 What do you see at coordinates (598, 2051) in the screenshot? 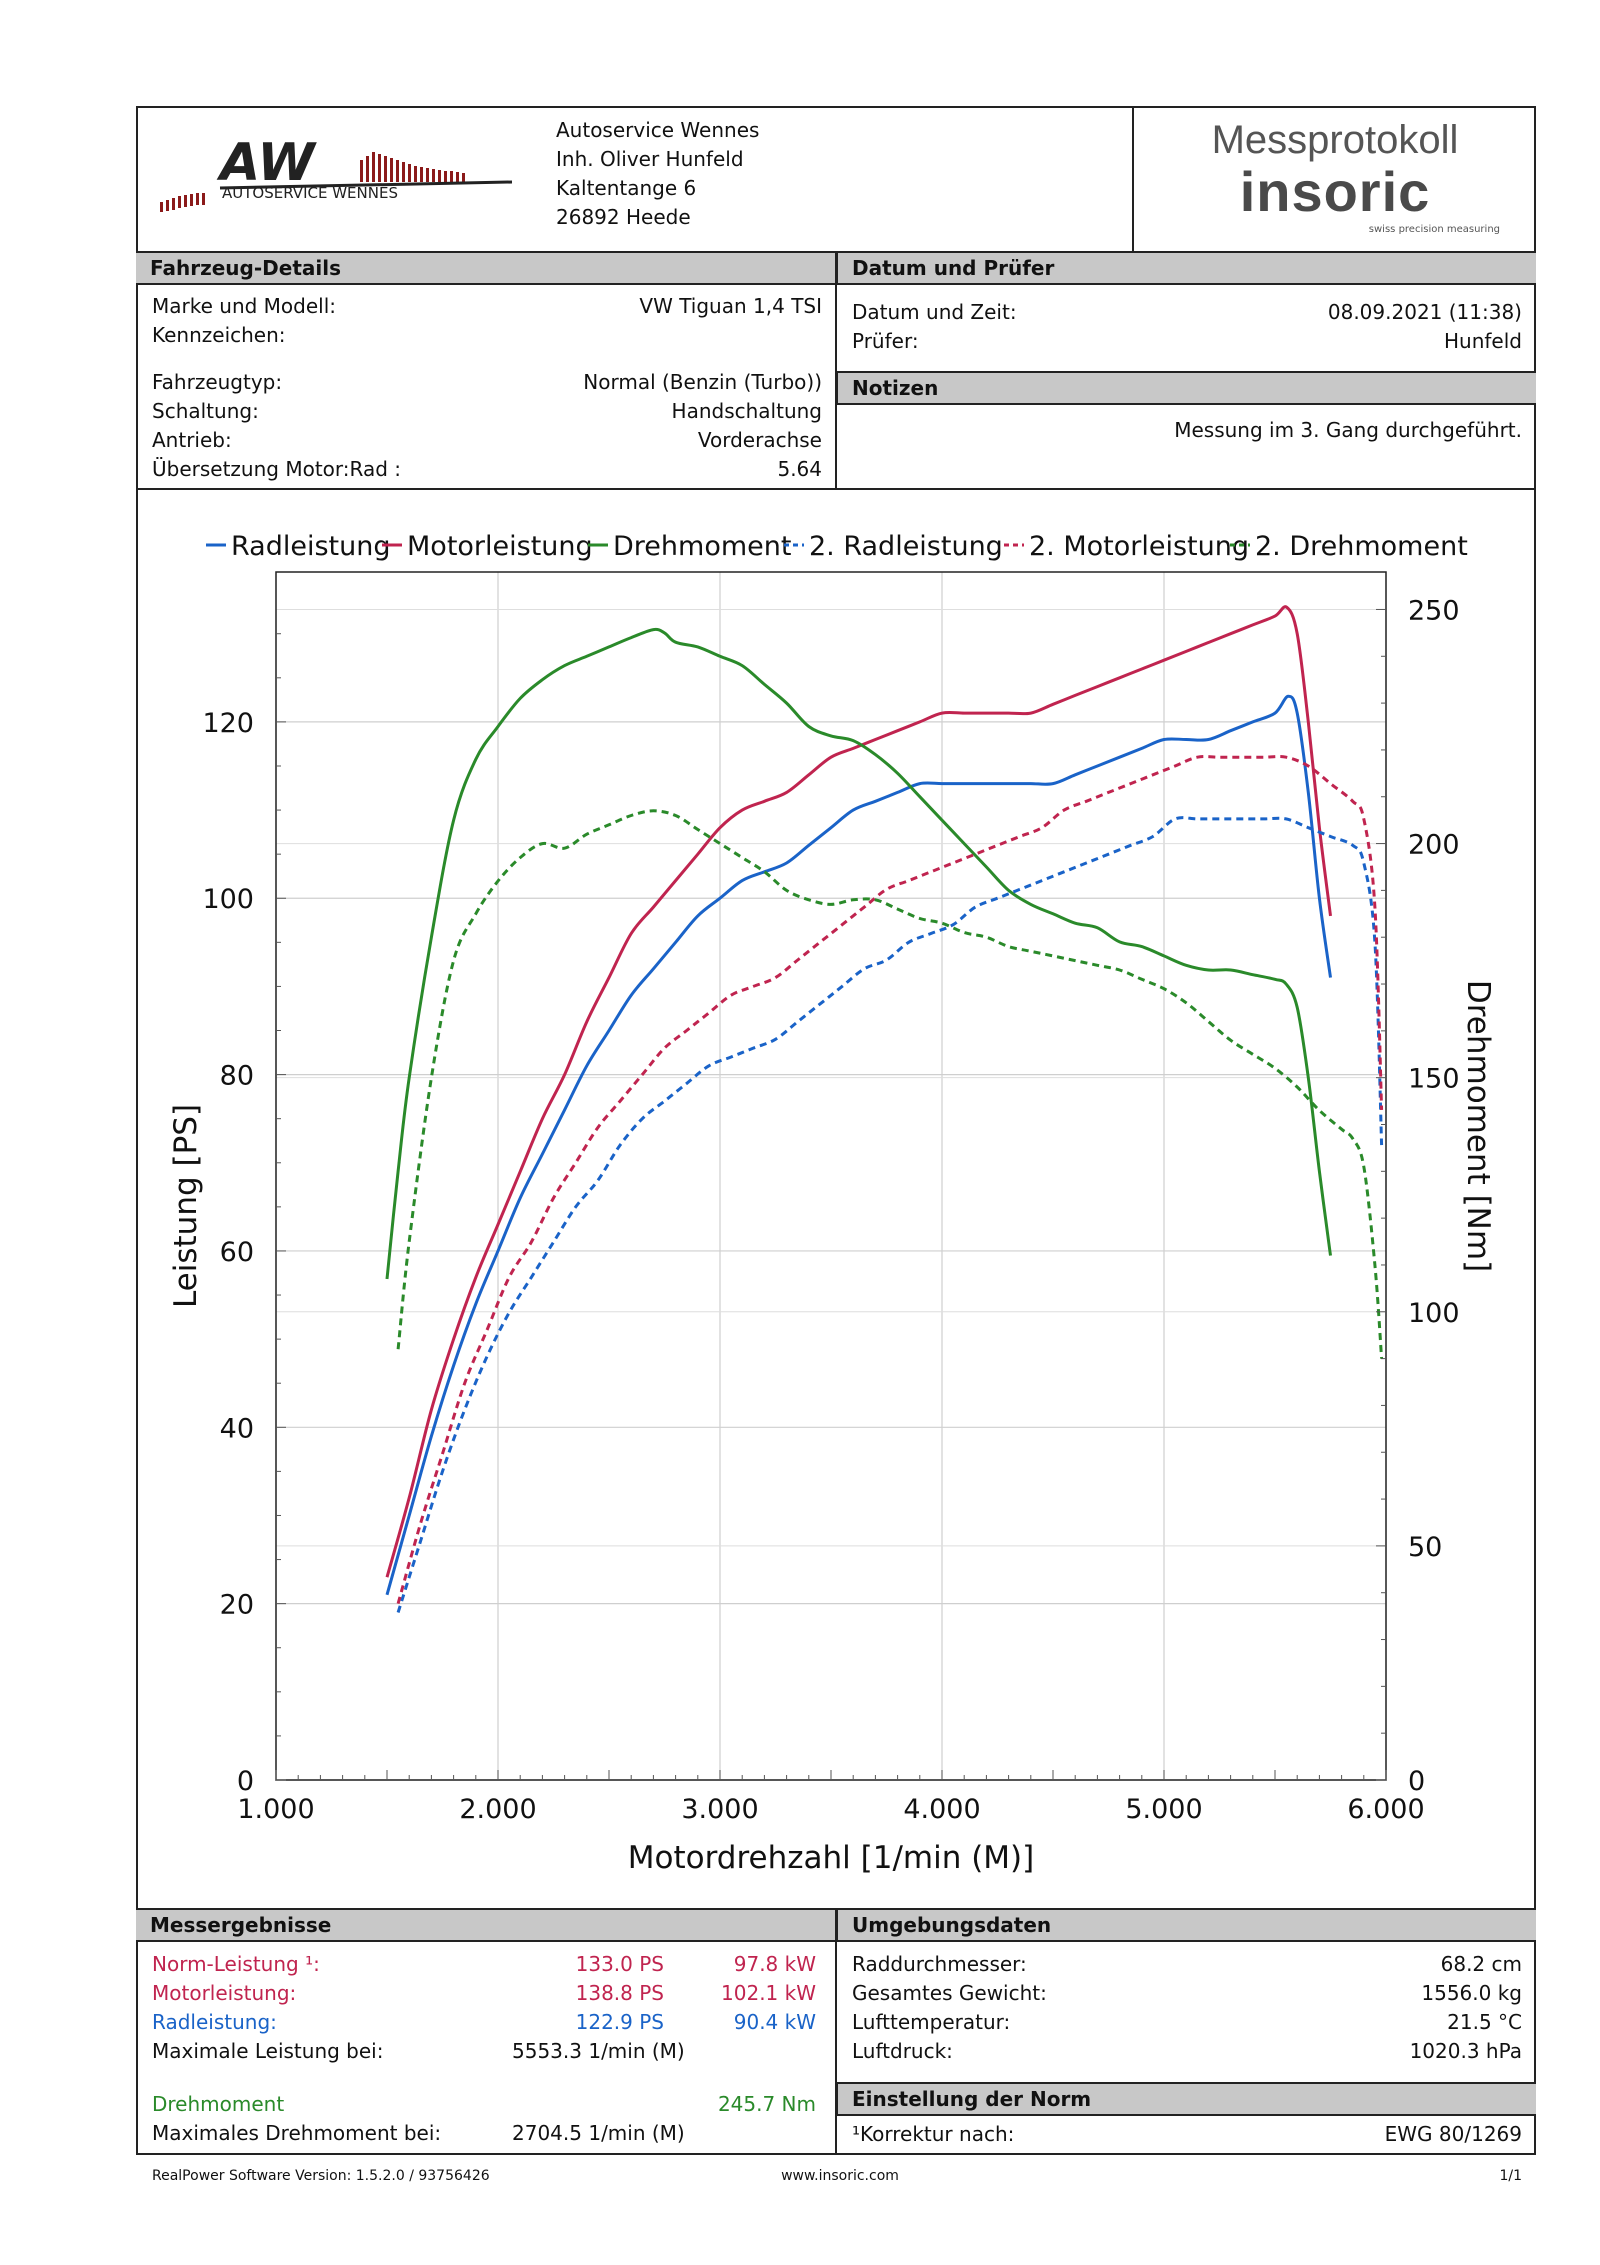
I see `result-ps: 5553.3 1/min (M)` at bounding box center [598, 2051].